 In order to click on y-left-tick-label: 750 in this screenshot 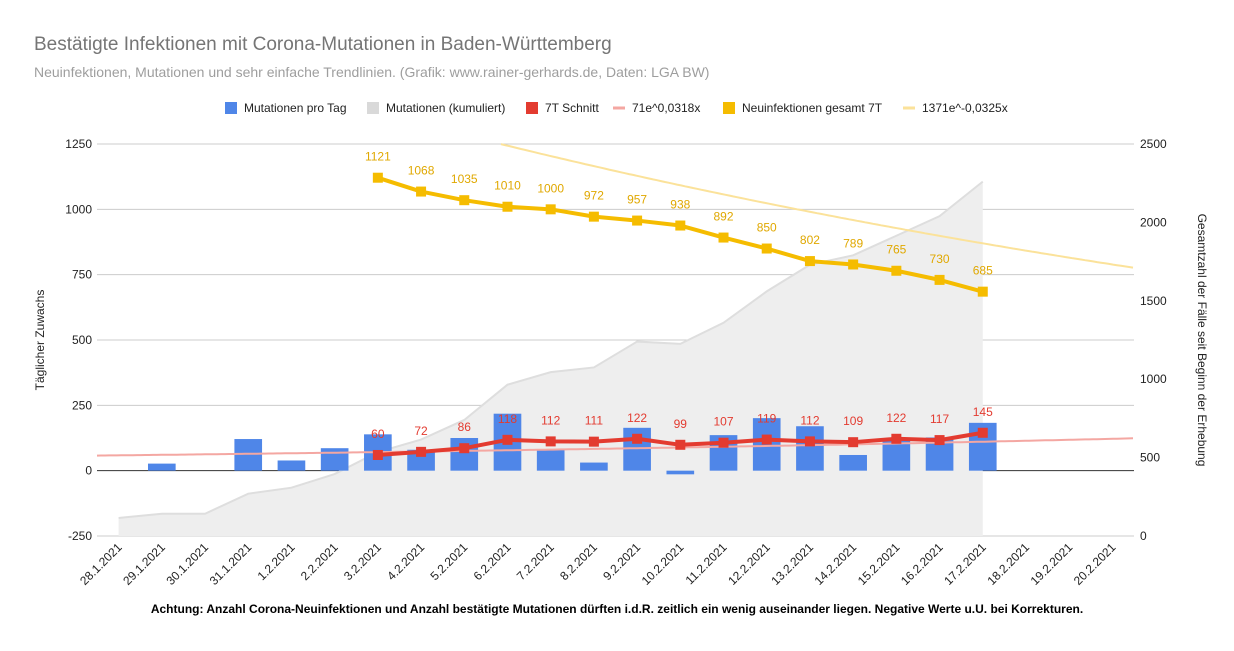, I will do `click(82, 275)`.